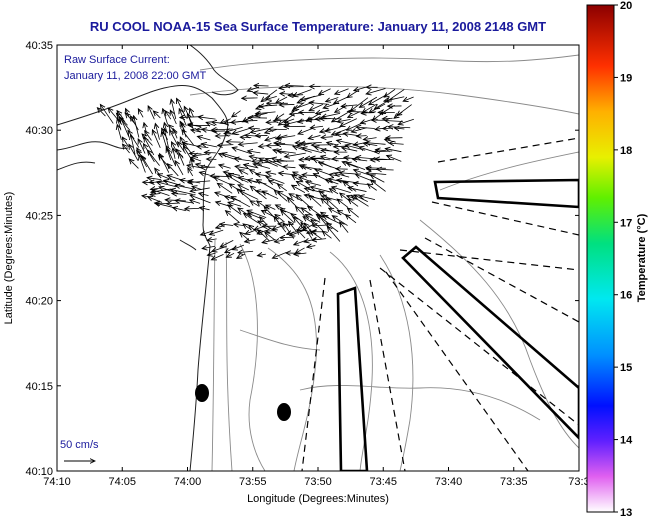 This screenshot has height=518, width=651. I want to click on x-tick-label: 74:00, so click(188, 482).